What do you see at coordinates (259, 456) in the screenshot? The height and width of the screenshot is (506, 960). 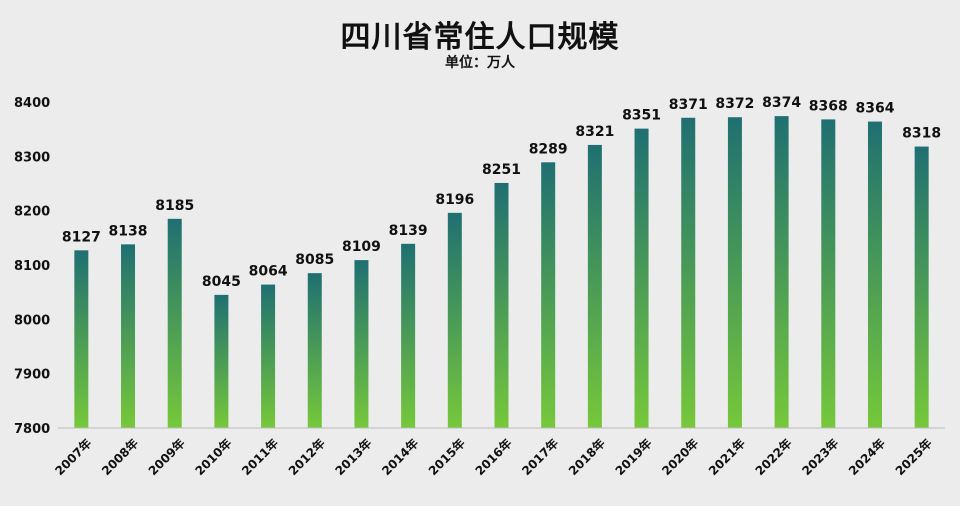 I see `x-tick-label: 2011年` at bounding box center [259, 456].